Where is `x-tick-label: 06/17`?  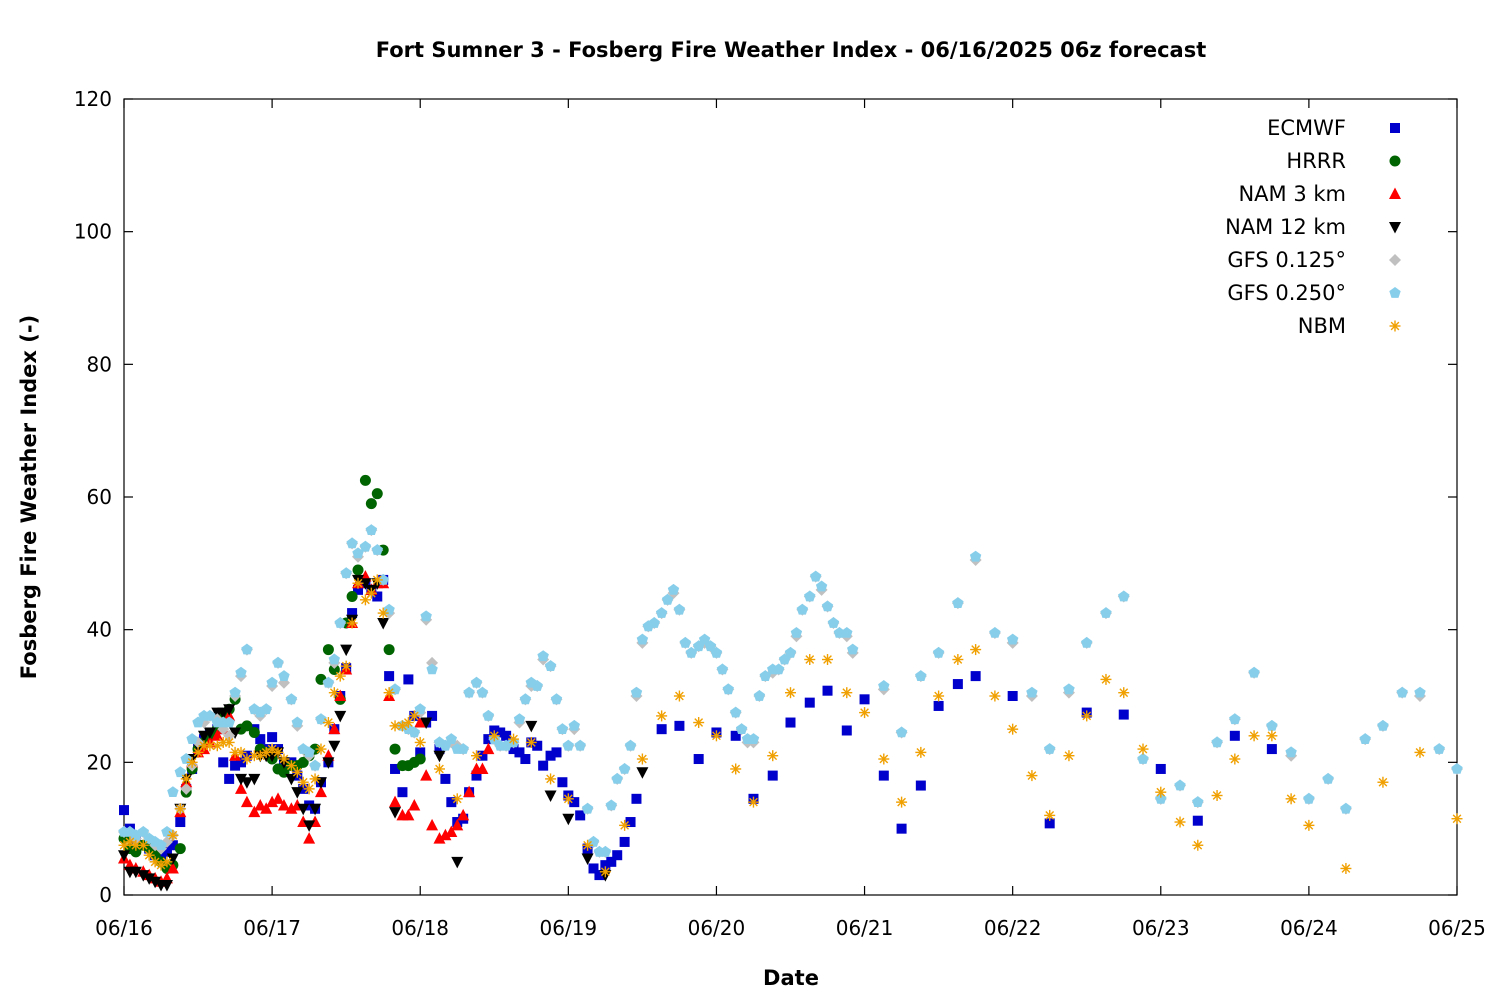
x-tick-label: 06/17 is located at coordinates (272, 928).